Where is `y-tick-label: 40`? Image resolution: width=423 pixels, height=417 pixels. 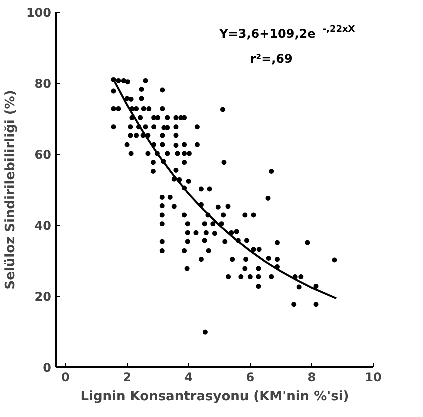 y-tick-label: 40 is located at coordinates (43, 226).